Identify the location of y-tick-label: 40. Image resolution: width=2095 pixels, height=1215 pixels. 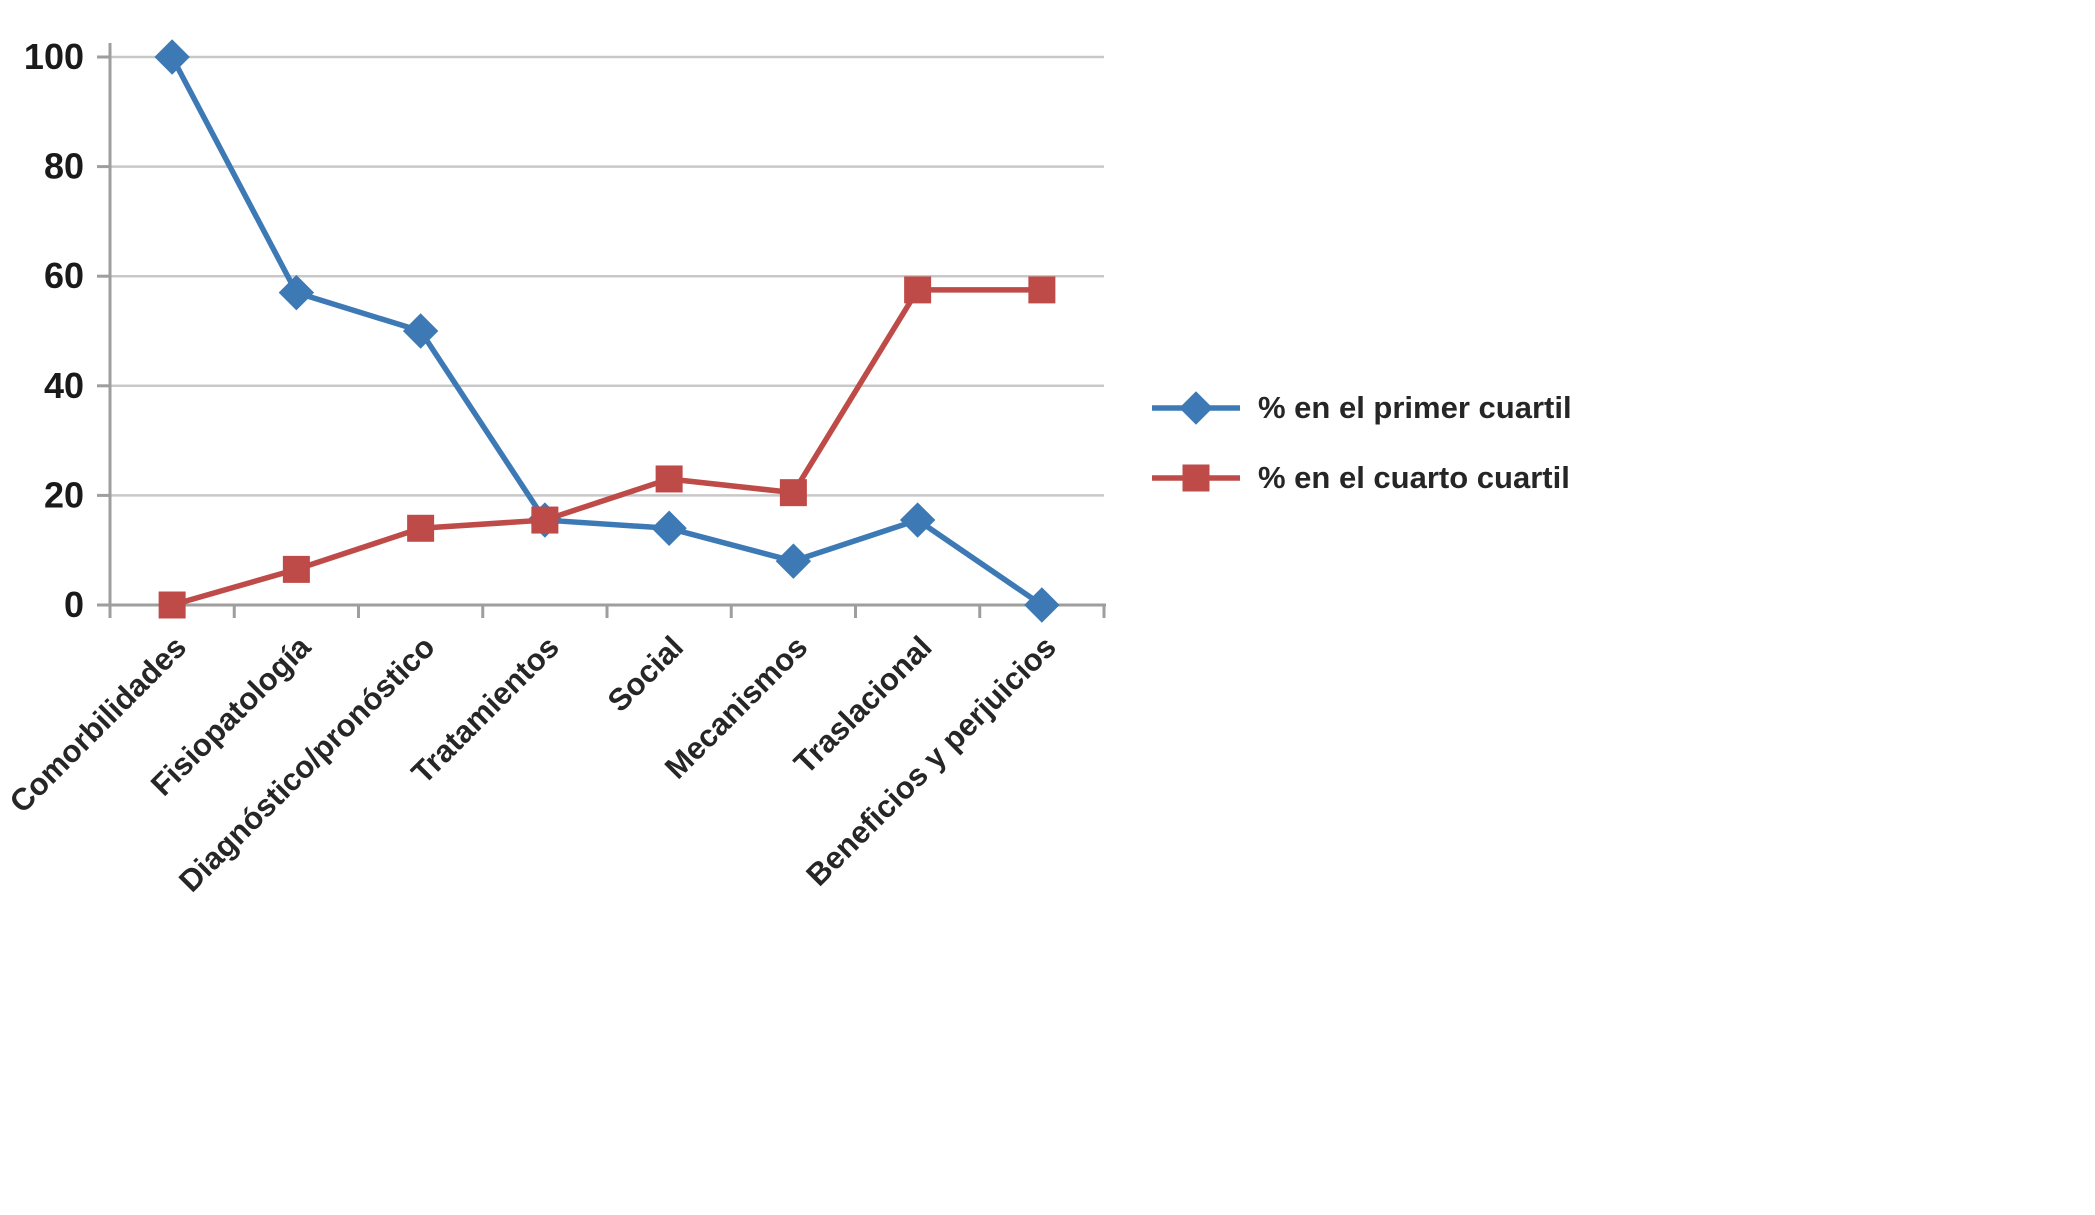
(64, 385).